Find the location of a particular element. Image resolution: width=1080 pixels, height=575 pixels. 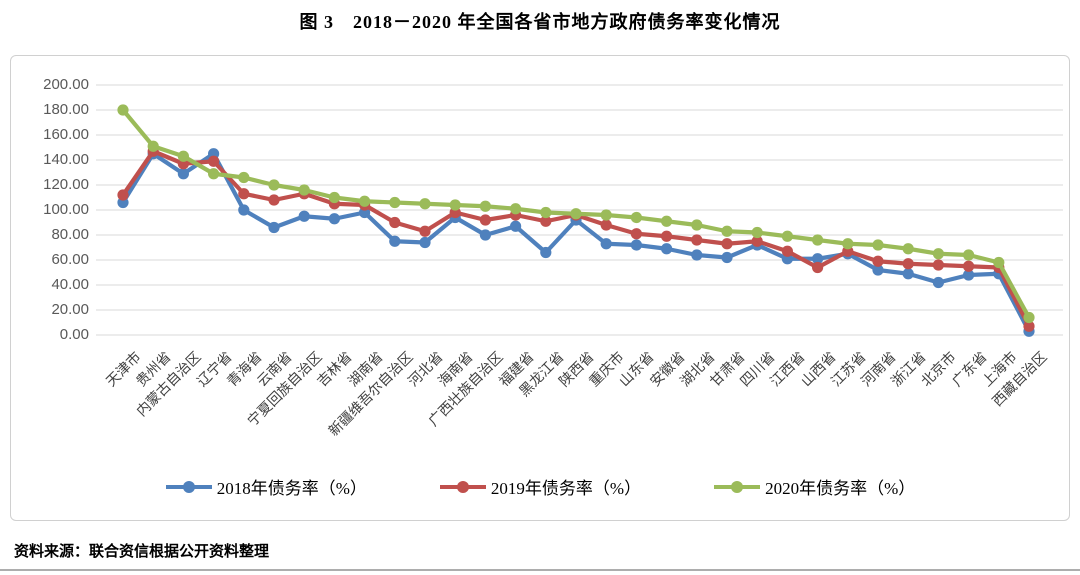

y-tick-label: 140.00 is located at coordinates (66, 159).